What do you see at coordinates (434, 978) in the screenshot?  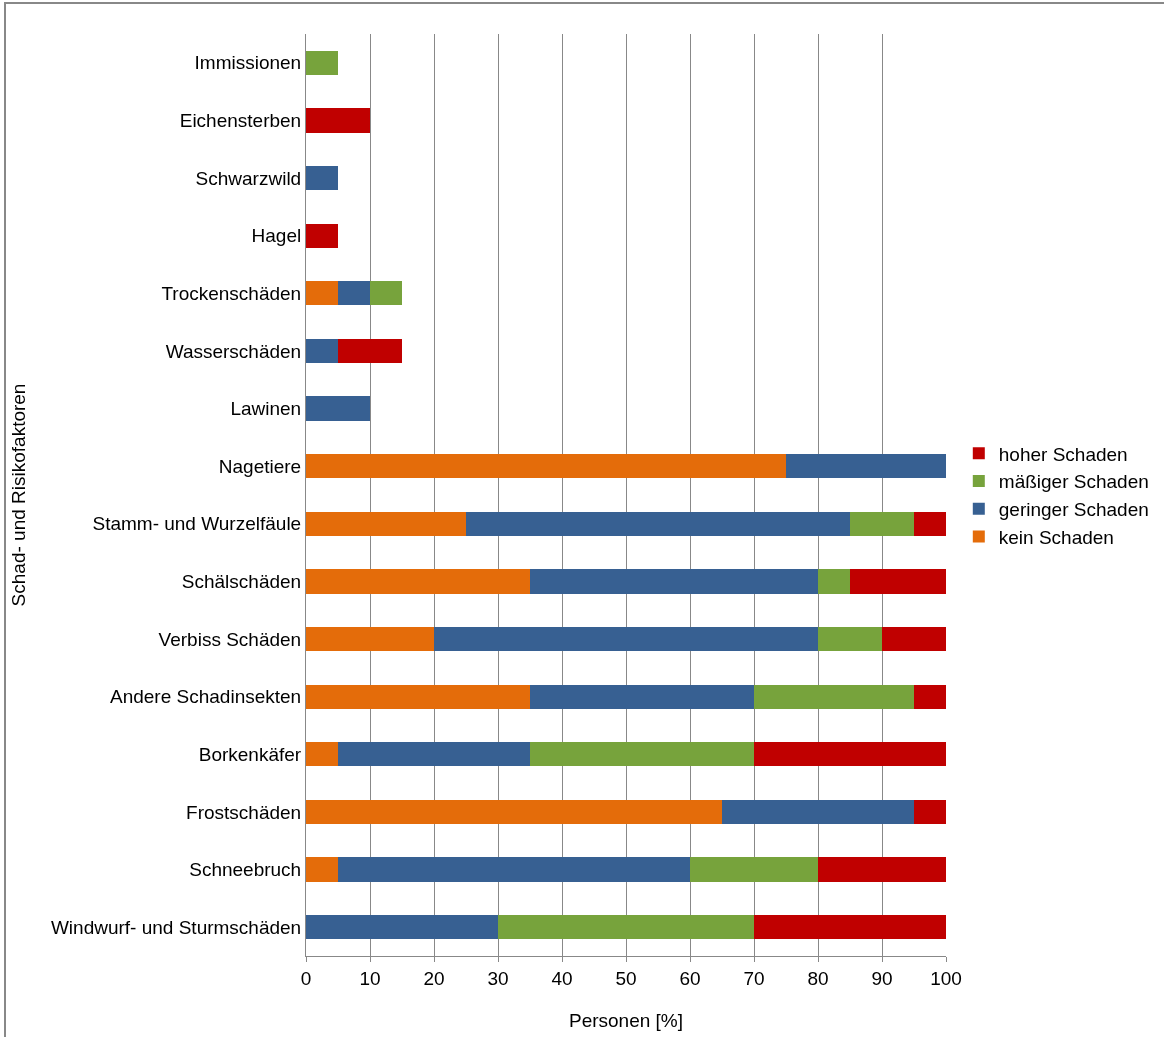 I see `x-tick-label: 20` at bounding box center [434, 978].